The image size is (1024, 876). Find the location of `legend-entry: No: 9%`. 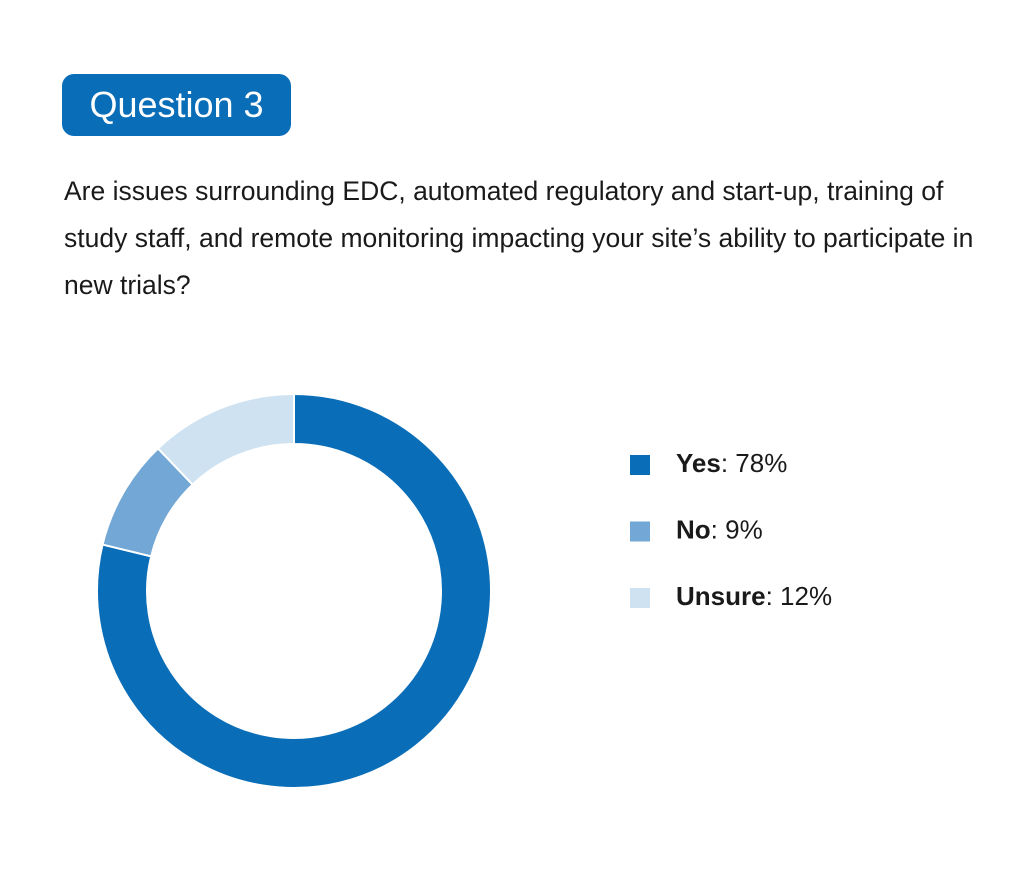

legend-entry: No: 9% is located at coordinates (719, 529).